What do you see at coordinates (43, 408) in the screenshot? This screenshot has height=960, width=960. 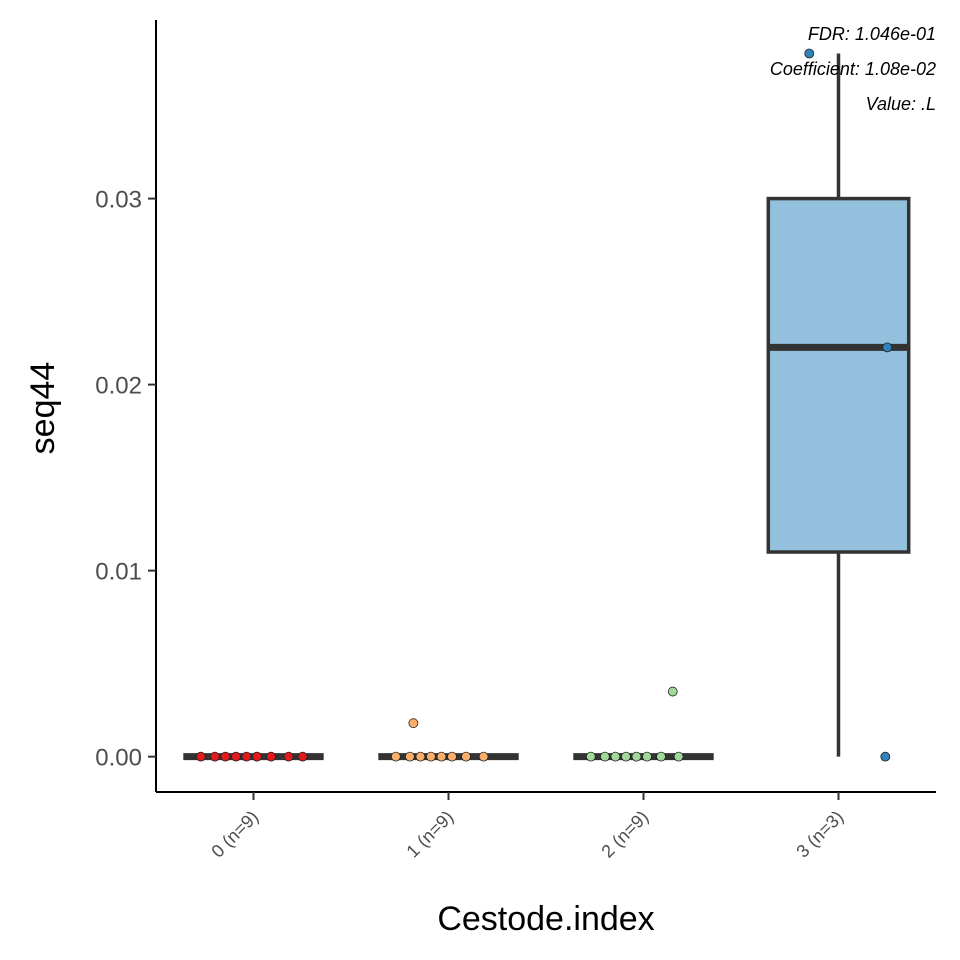 I see `y-axis-title: seq44` at bounding box center [43, 408].